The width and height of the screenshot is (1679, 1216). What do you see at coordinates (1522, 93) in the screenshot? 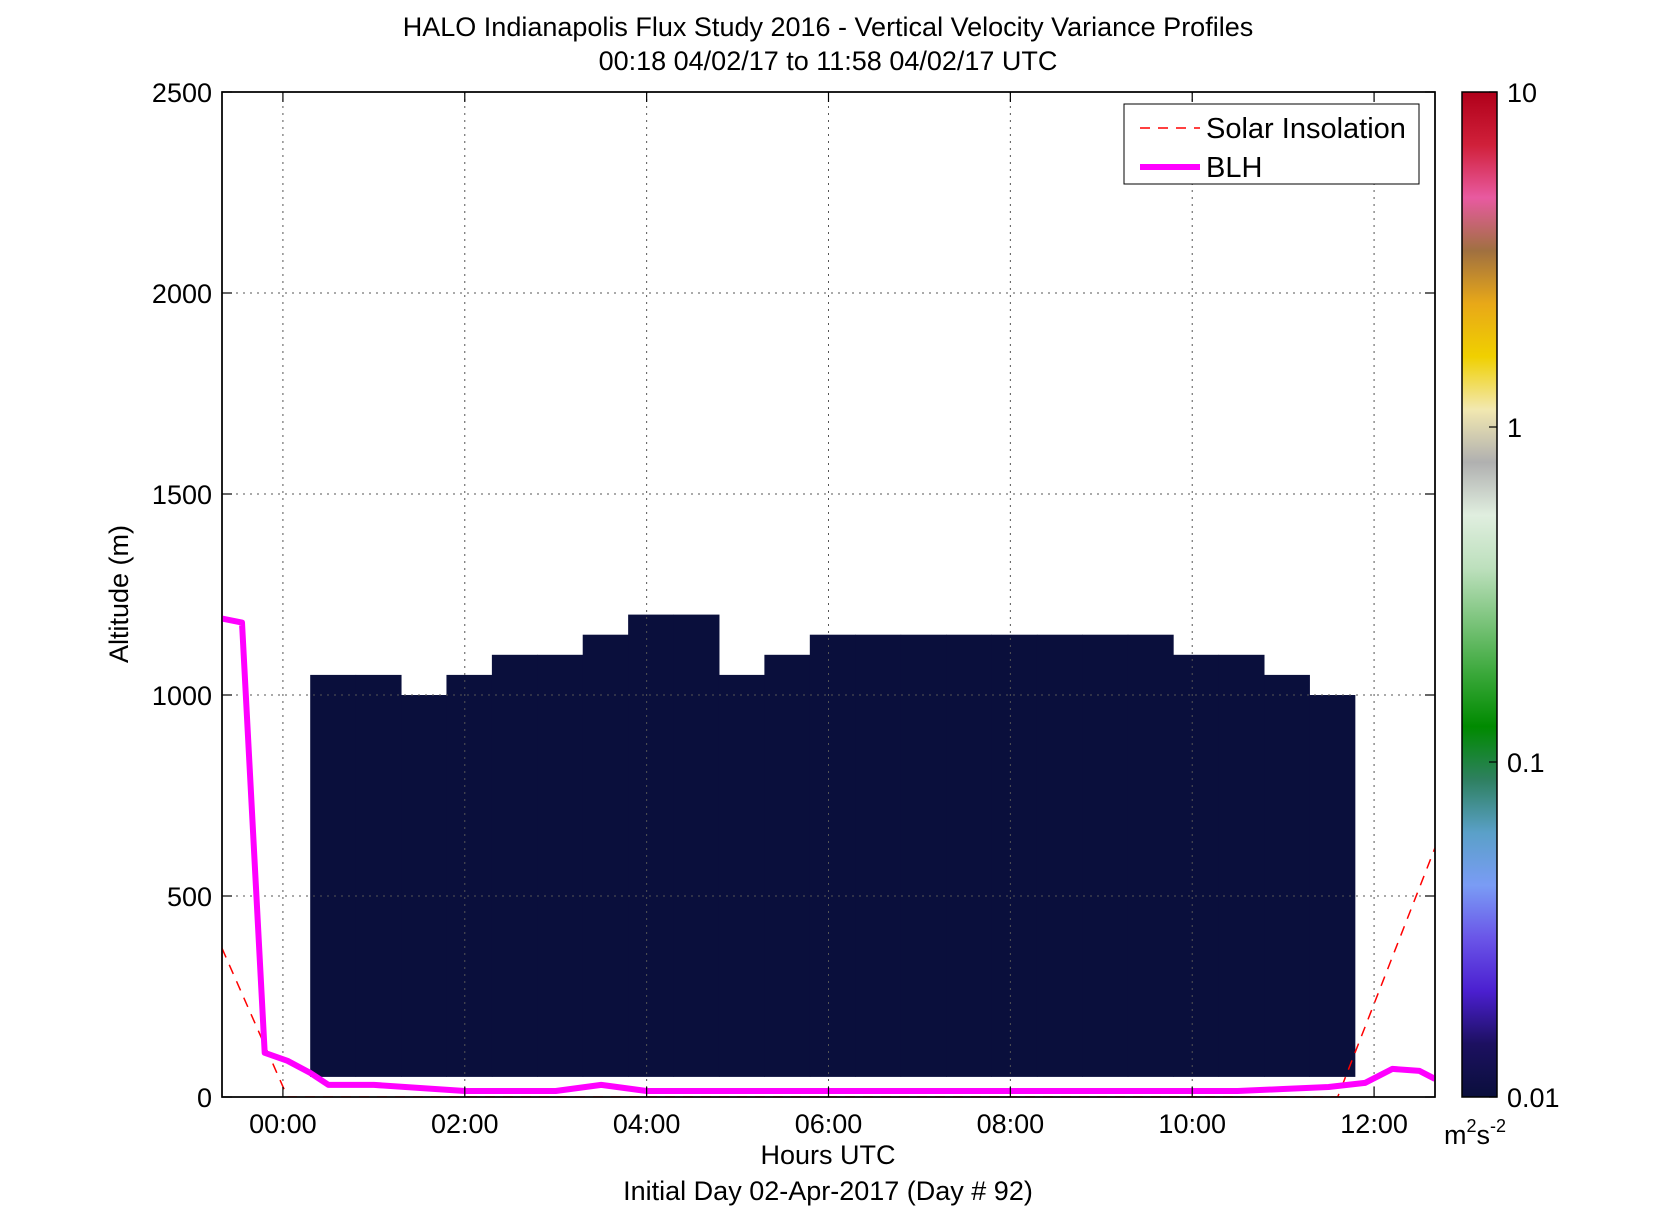
I see `colorbar-tick-label: 10` at bounding box center [1522, 93].